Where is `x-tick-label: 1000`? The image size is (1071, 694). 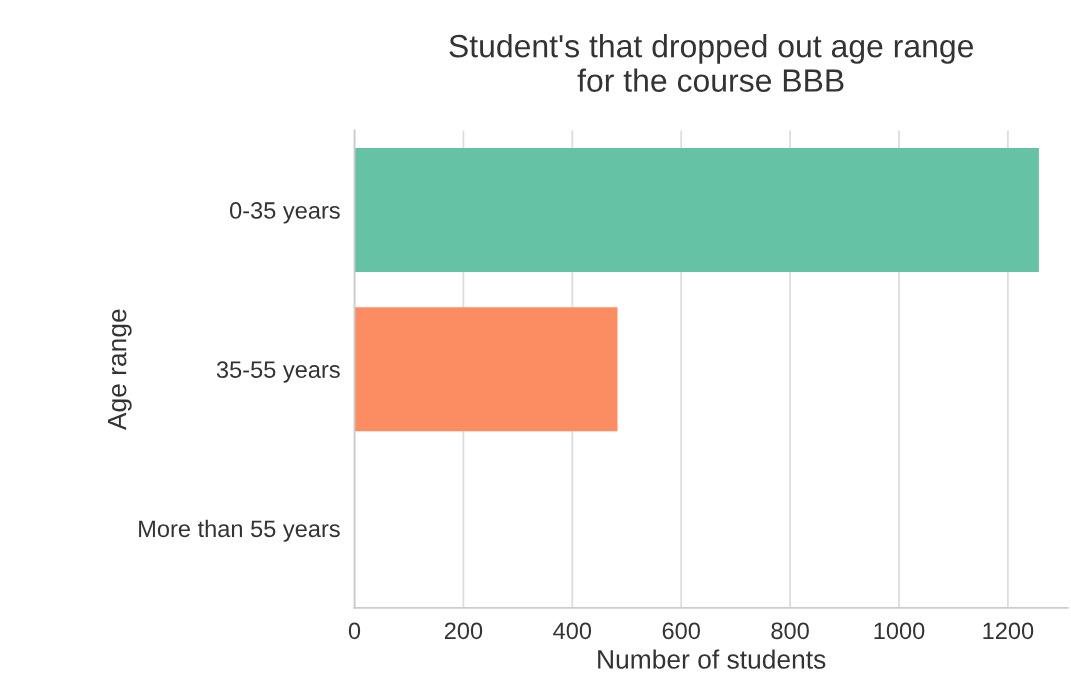 x-tick-label: 1000 is located at coordinates (899, 631).